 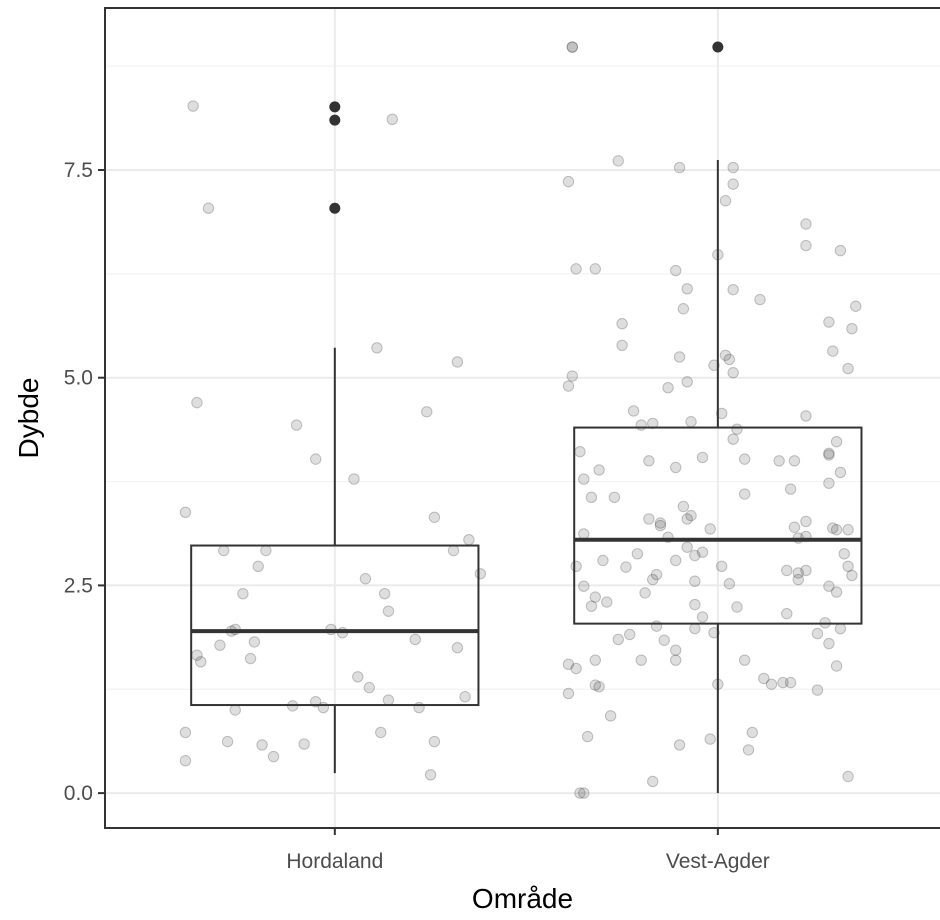 I want to click on x-axis-title: Område, so click(x=522, y=898).